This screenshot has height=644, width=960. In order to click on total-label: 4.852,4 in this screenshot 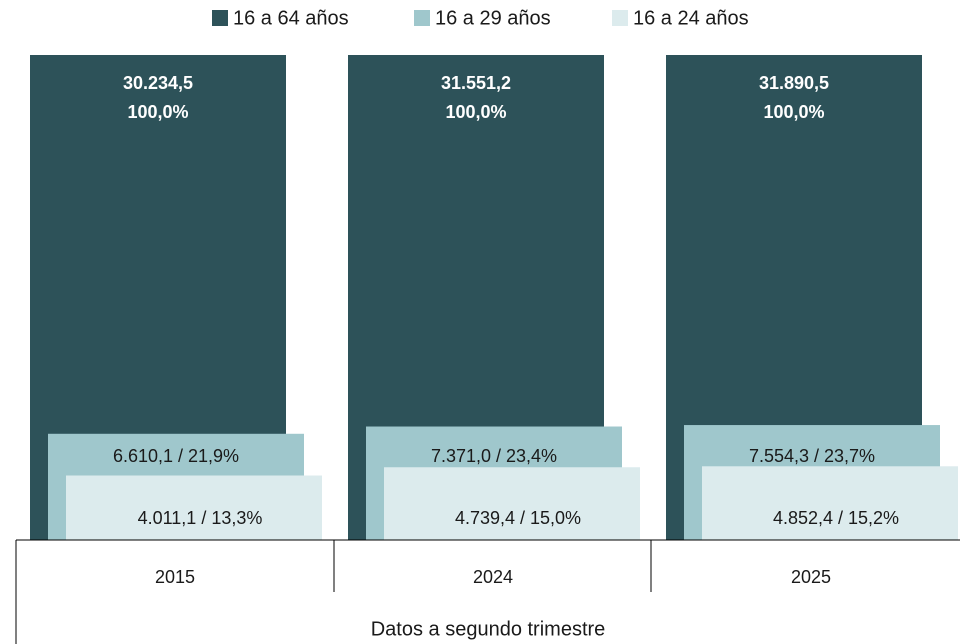, I will do `click(803, 518)`.